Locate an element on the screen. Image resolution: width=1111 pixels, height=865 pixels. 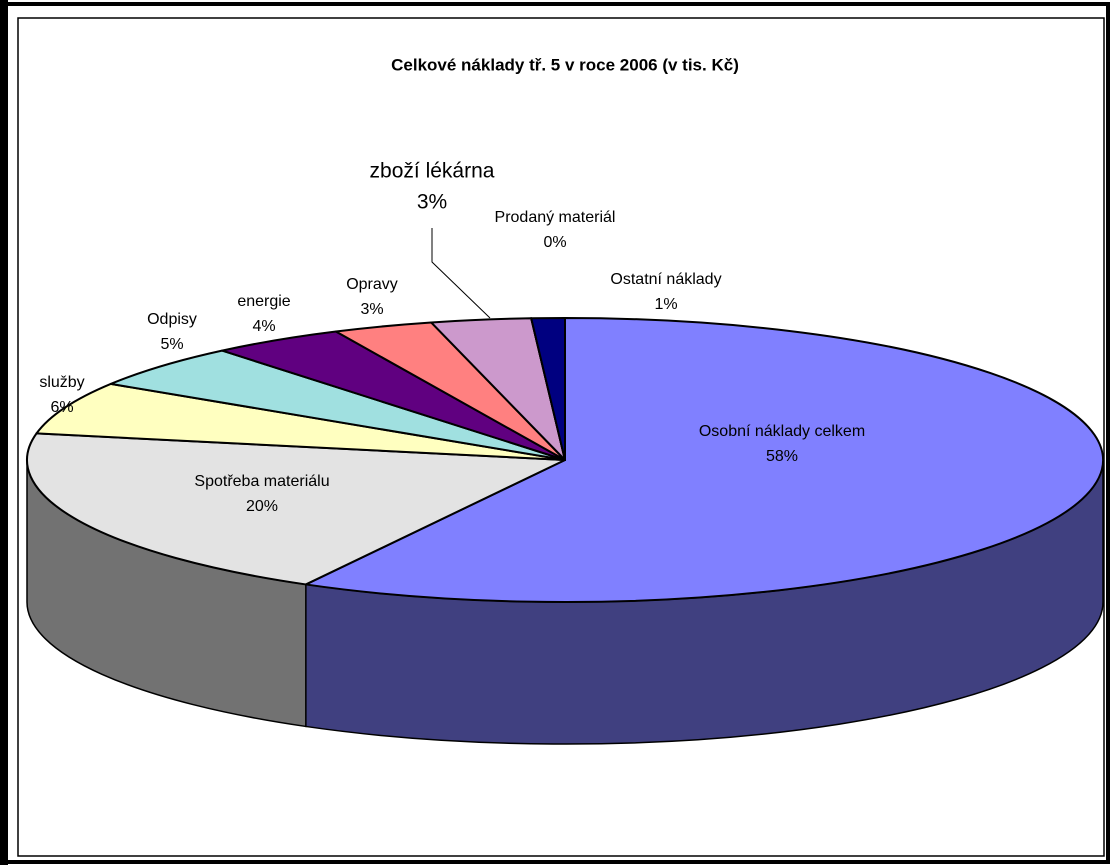
slice-value-label: 20% is located at coordinates (262, 506).